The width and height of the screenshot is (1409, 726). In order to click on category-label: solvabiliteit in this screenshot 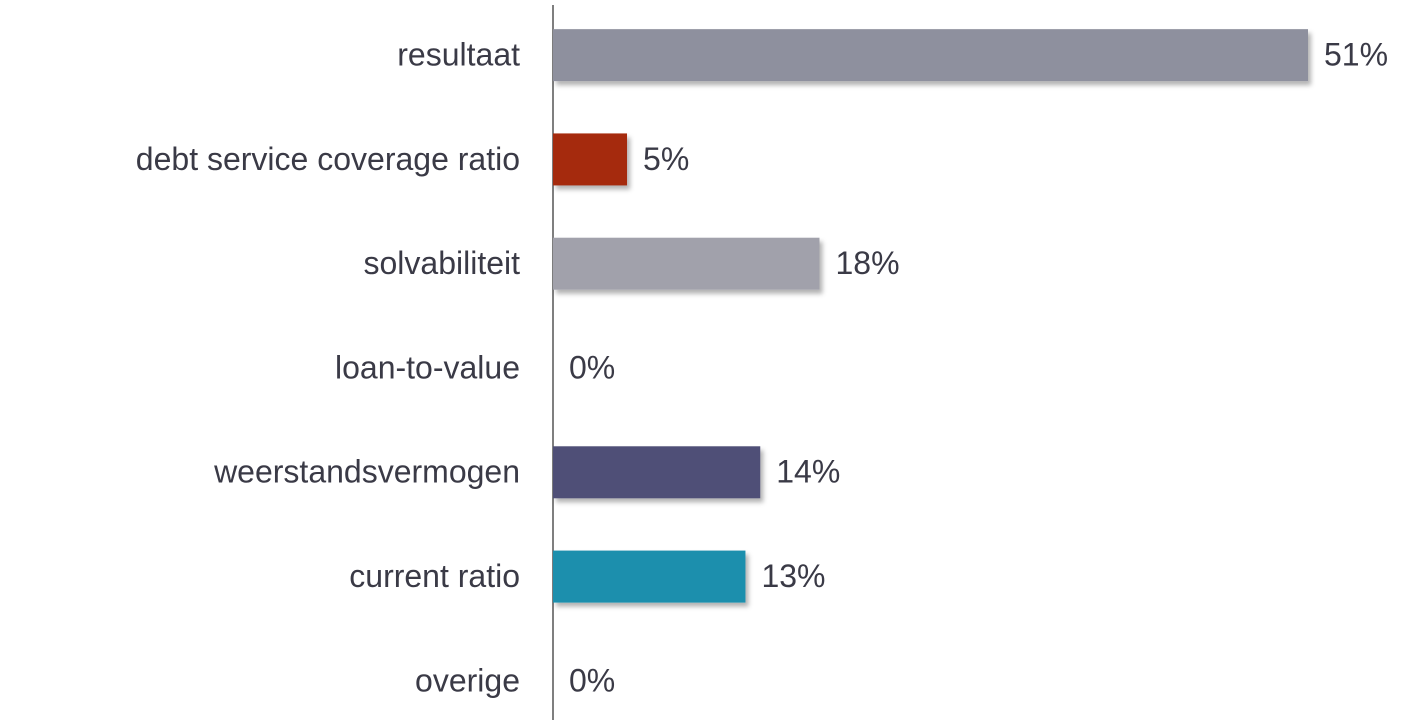, I will do `click(441, 263)`.